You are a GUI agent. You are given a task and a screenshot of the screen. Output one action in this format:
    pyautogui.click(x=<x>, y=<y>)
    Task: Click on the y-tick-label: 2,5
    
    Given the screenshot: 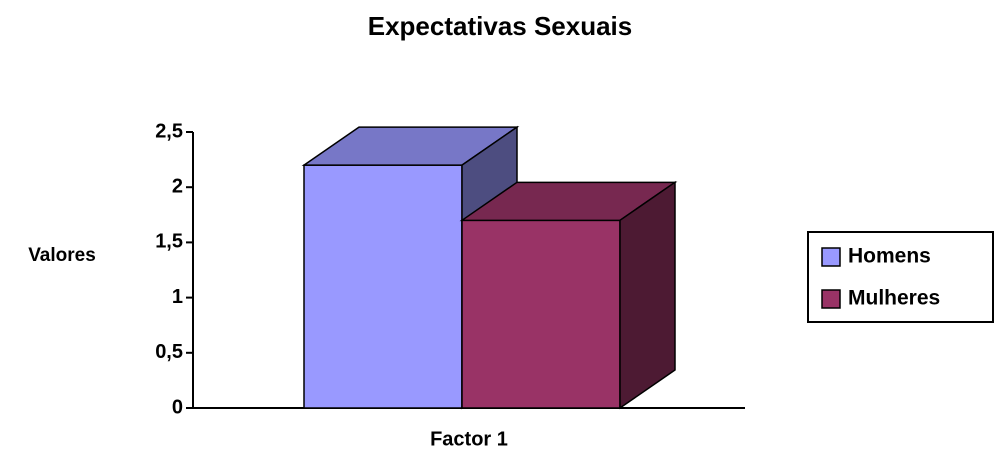 What is the action you would take?
    pyautogui.click(x=169, y=131)
    